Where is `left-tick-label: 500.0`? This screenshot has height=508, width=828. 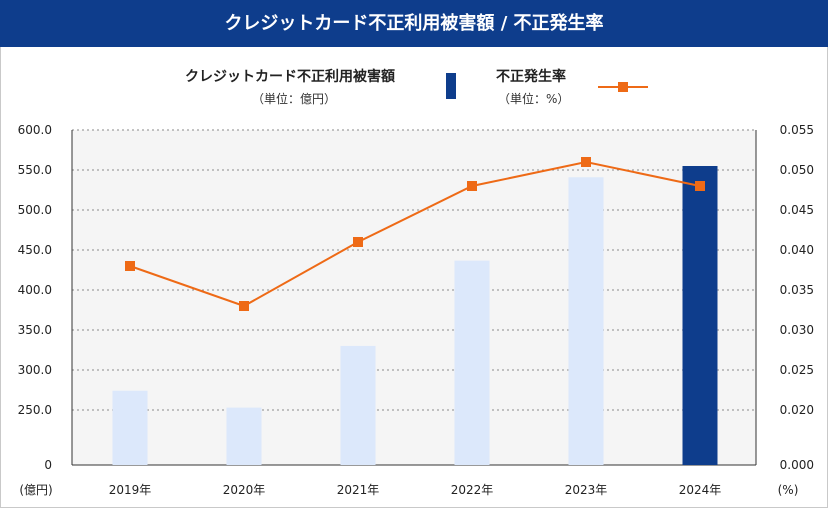
left-tick-label: 500.0 is located at coordinates (35, 210).